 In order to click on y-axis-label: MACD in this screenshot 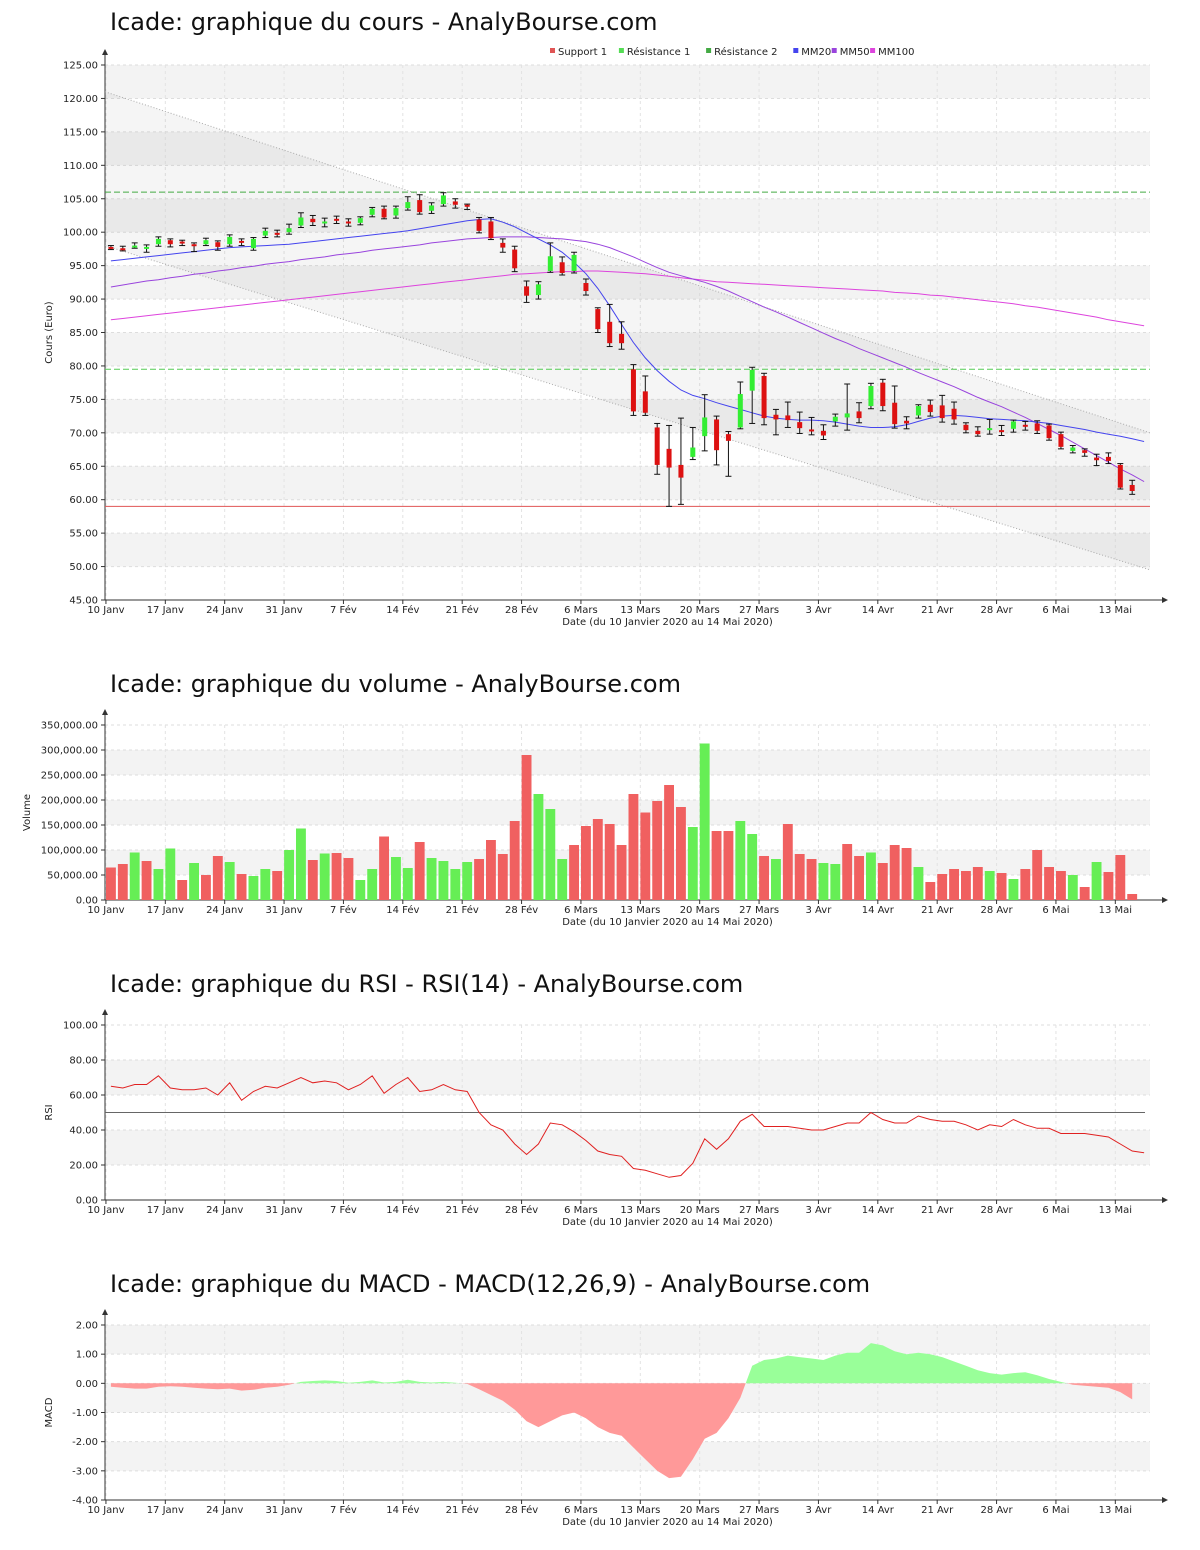, I will do `click(49, 1412)`.